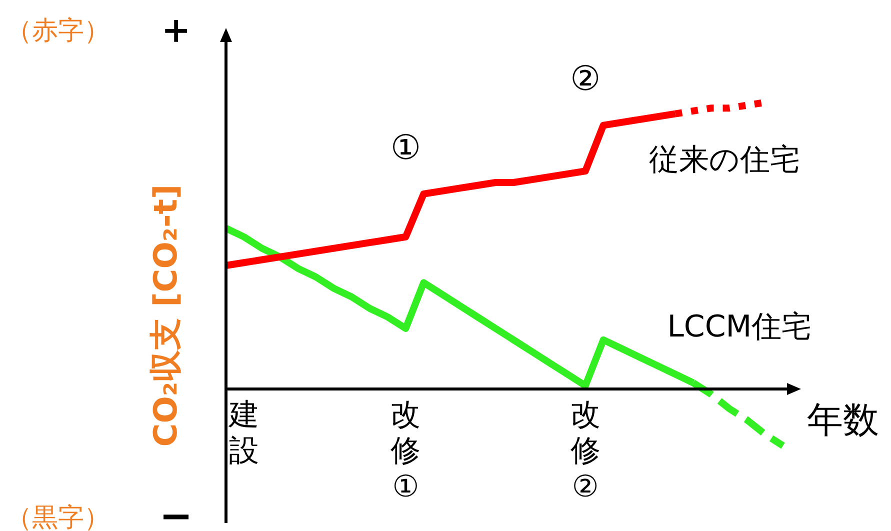 The image size is (891, 531). Describe the element at coordinates (58, 31) in the screenshot. I see `text: （赤字）` at that location.